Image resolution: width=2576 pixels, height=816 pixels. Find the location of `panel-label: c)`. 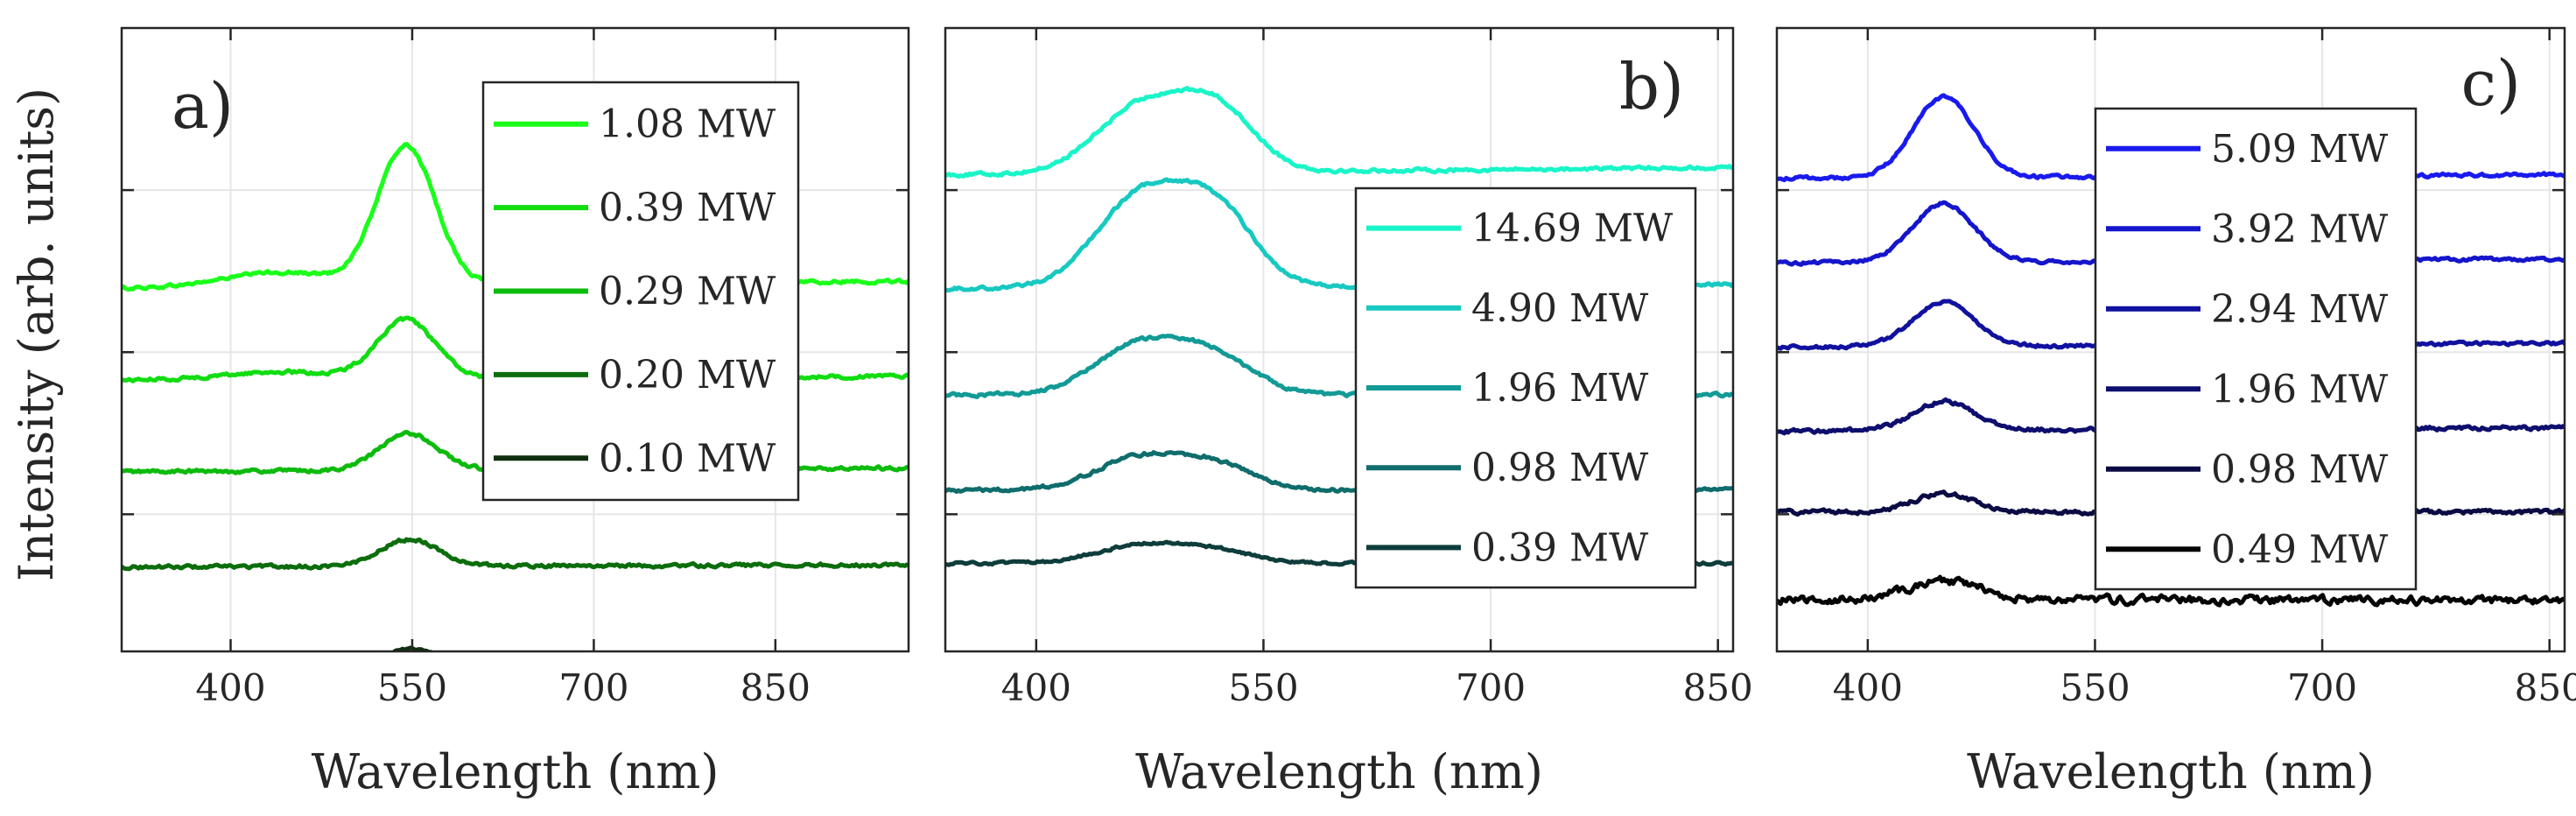

panel-label: c) is located at coordinates (2491, 83).